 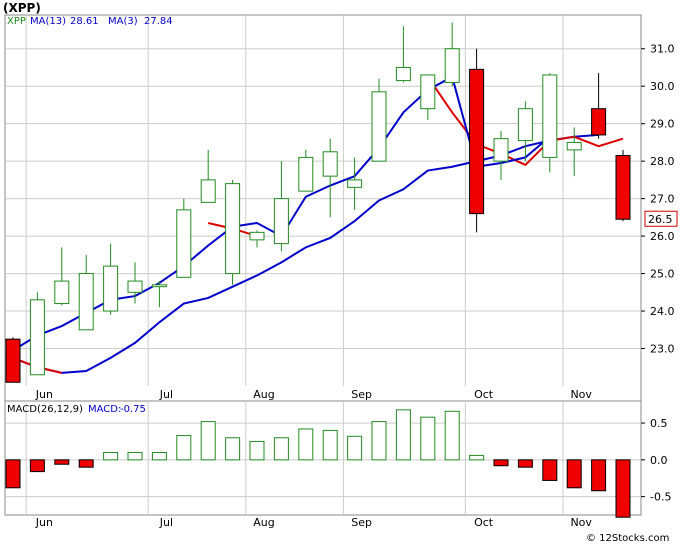 What do you see at coordinates (662, 124) in the screenshot?
I see `price-tick-label: 29.0` at bounding box center [662, 124].